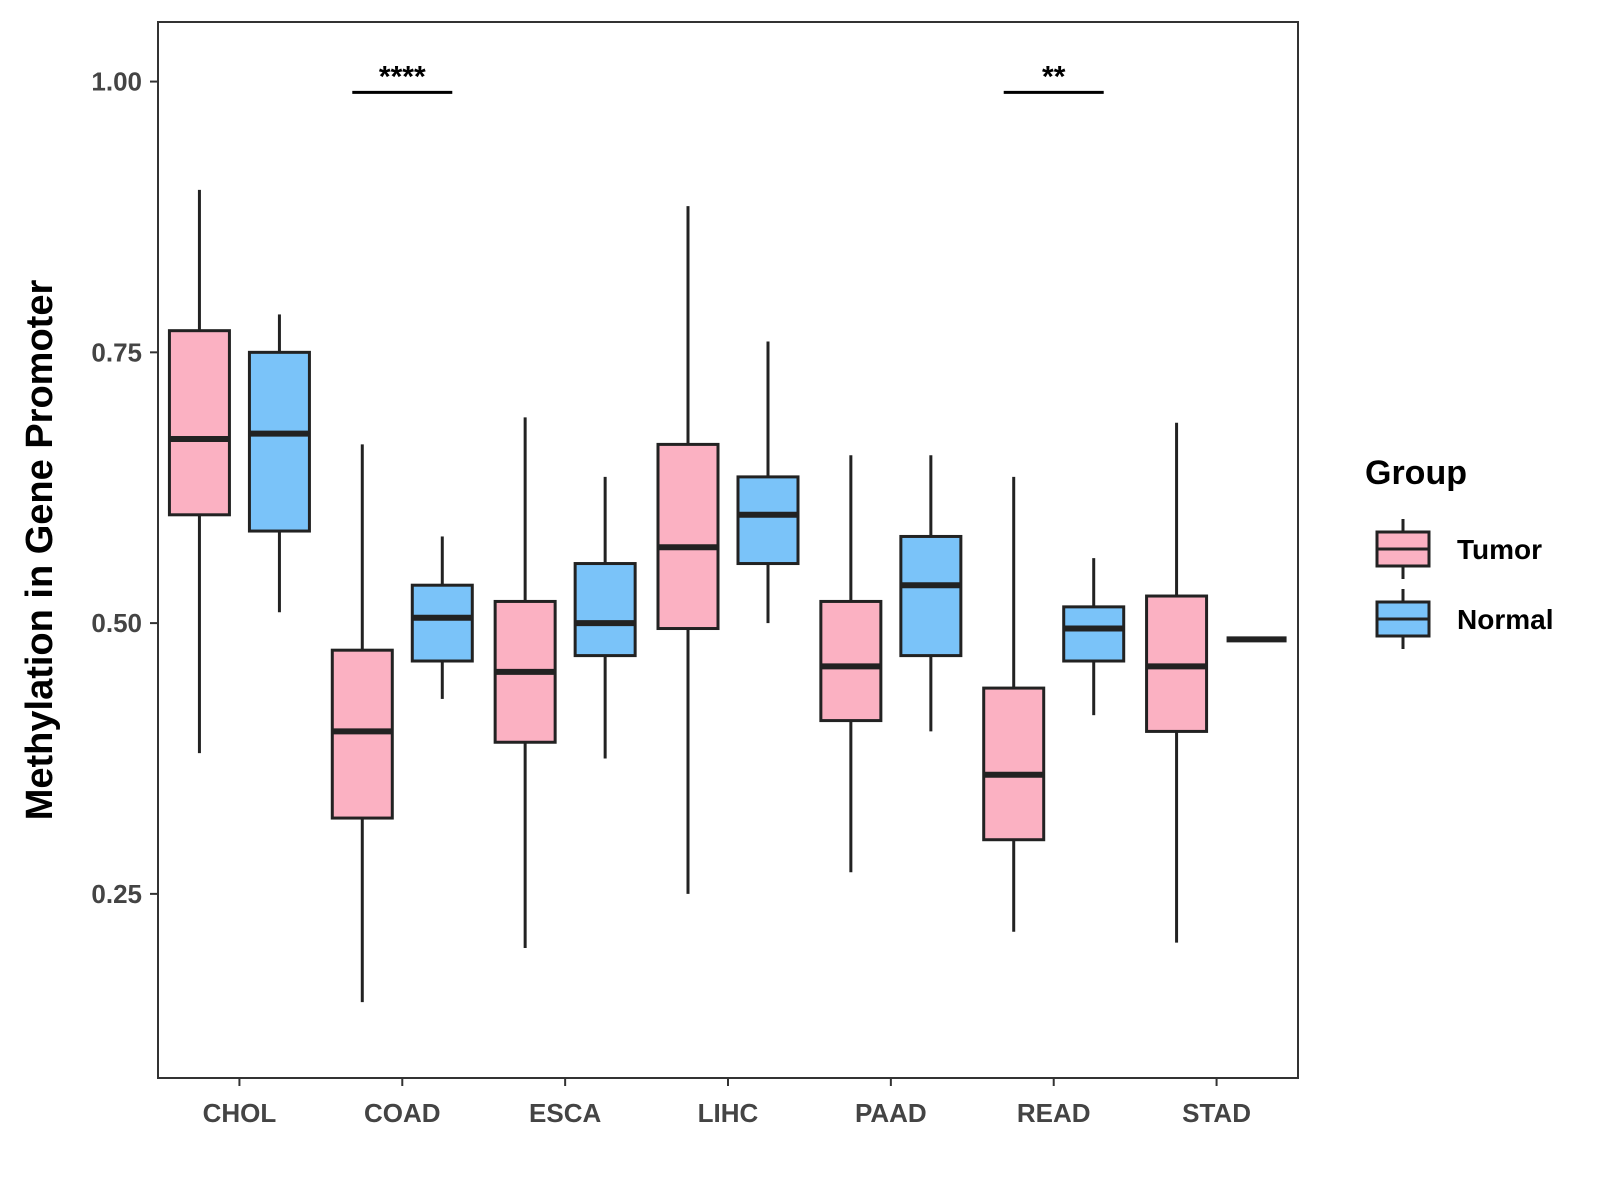 This screenshot has height=1200, width=1600. Describe the element at coordinates (124, 488) in the screenshot. I see `y-axis: 0.25 0.50 0.75 1.00` at that location.